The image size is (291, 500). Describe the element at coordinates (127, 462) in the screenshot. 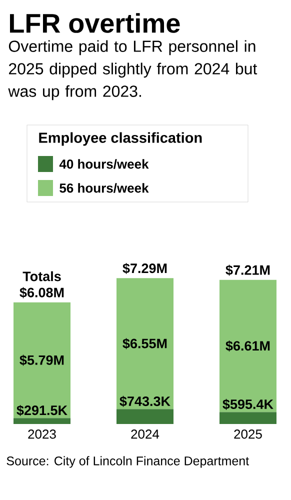

I see `source-note: Source: City of Lincoln Finance Department` at that location.